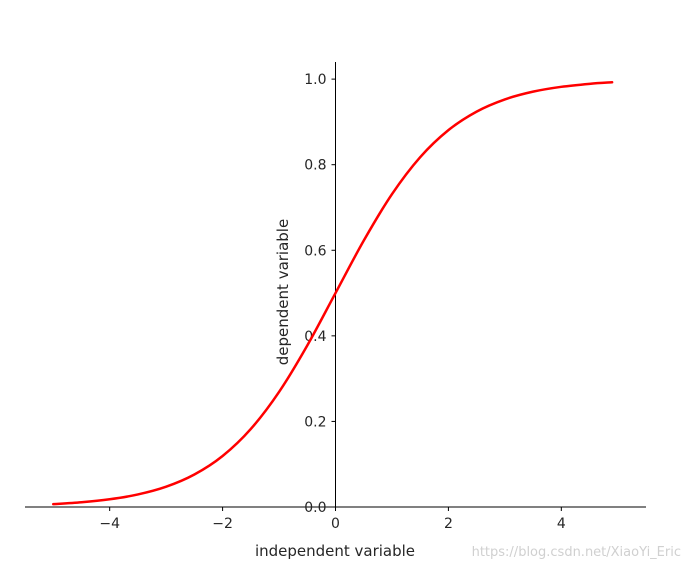  Describe the element at coordinates (283, 292) in the screenshot. I see `y-axis-label: dependent variable` at that location.